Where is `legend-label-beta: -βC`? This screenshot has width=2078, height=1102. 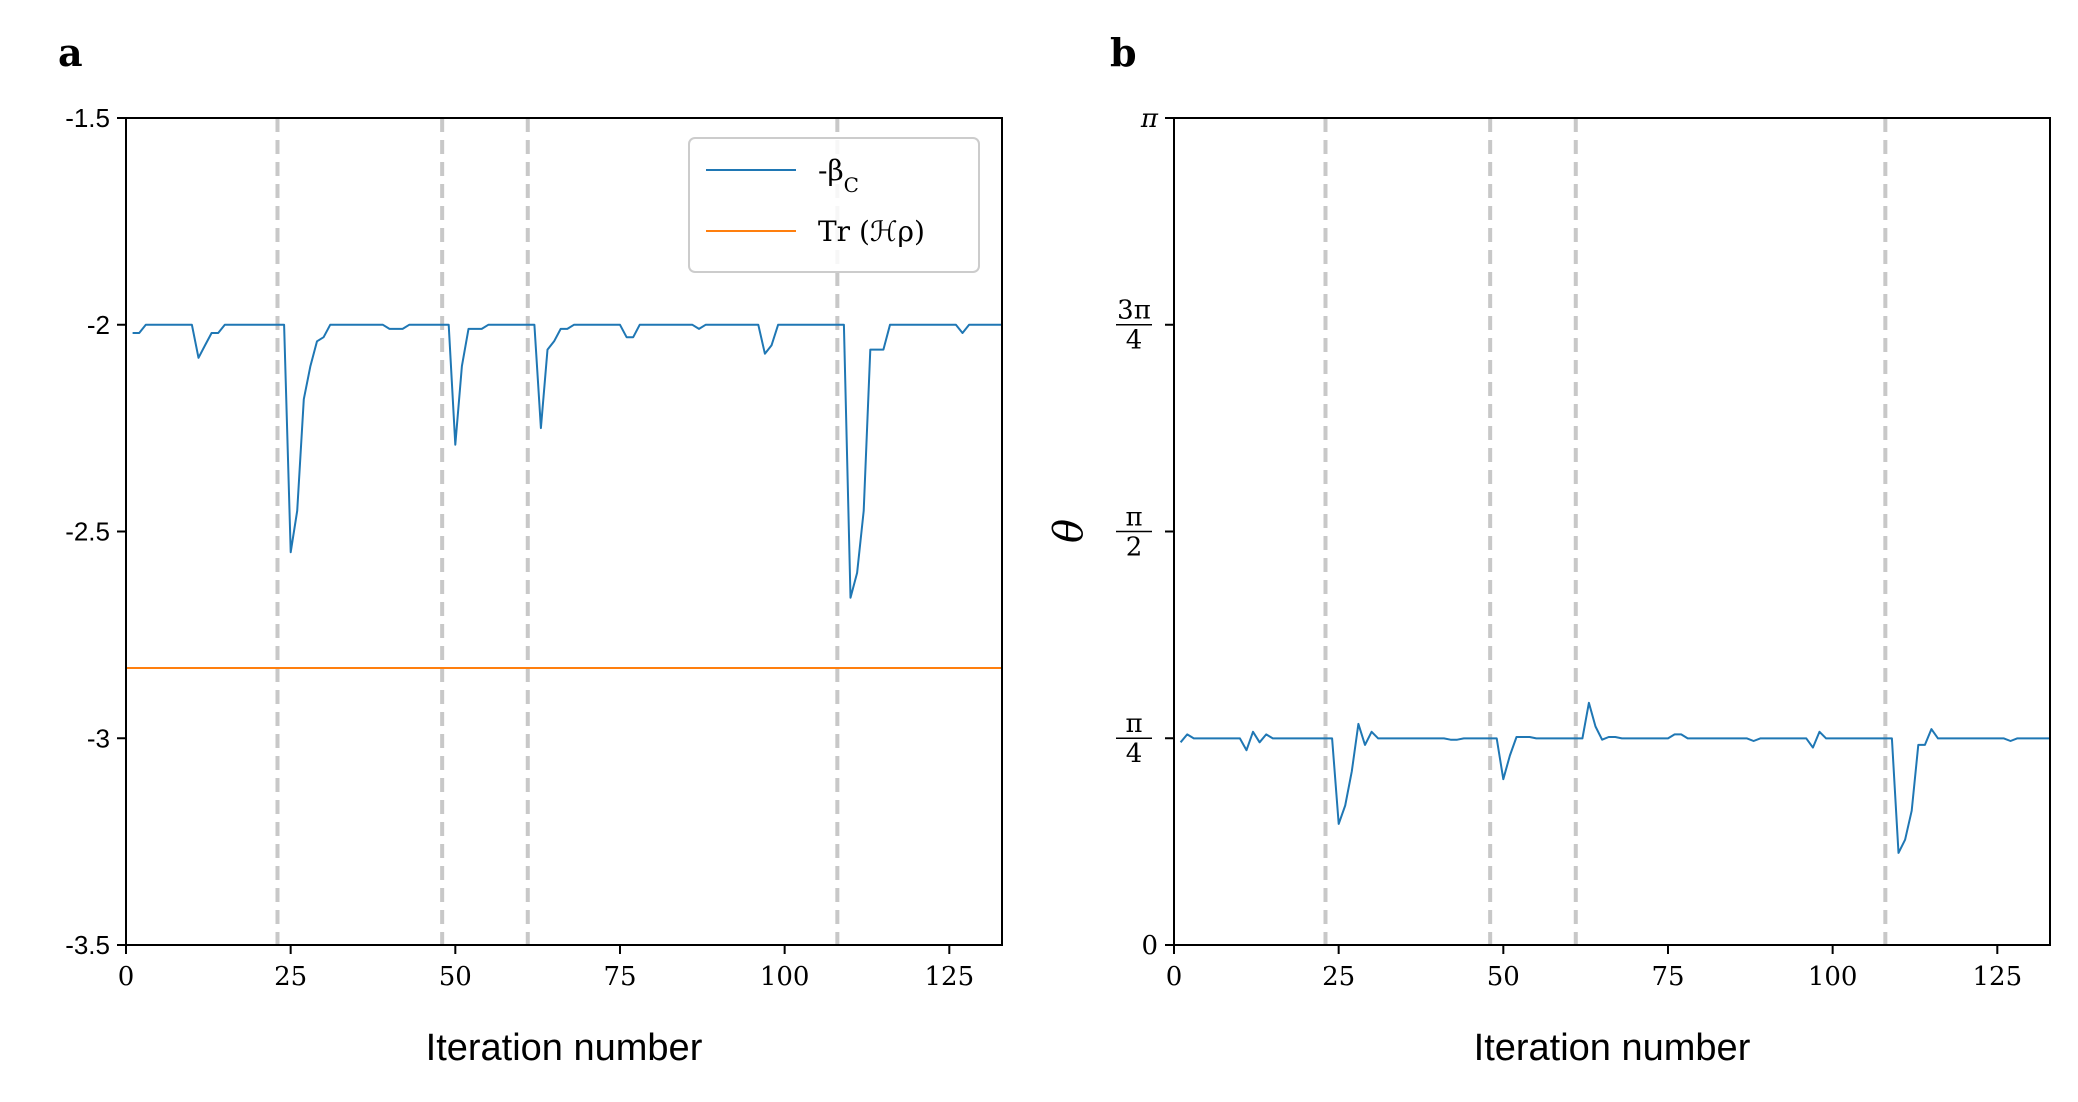
legend-label-beta: -βC is located at coordinates (838, 175).